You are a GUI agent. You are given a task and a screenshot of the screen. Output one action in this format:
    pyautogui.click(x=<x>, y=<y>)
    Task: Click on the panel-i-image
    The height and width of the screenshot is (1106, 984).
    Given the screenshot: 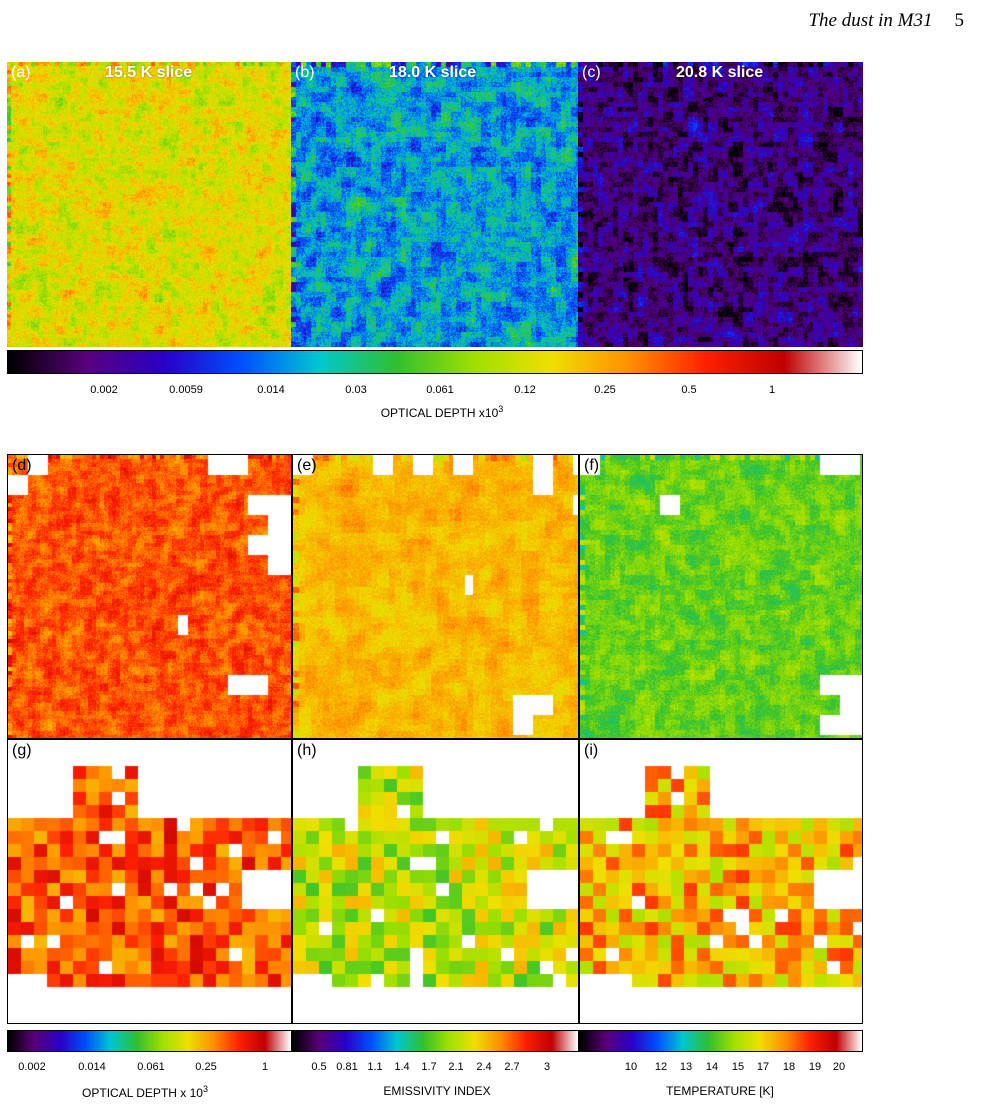 What is the action you would take?
    pyautogui.click(x=721, y=881)
    